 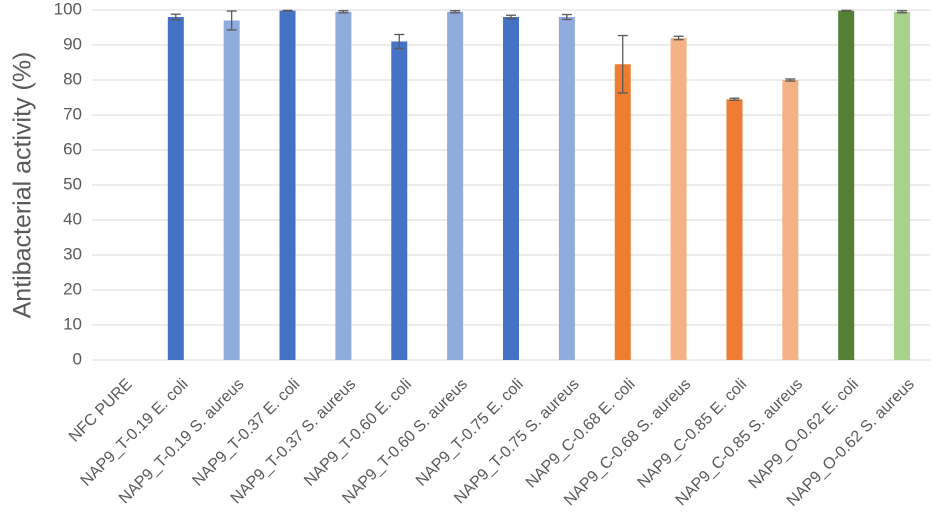 What do you see at coordinates (358, 433) in the screenshot?
I see `x-tick-label: NAP9_T-0.60 E. coli` at bounding box center [358, 433].